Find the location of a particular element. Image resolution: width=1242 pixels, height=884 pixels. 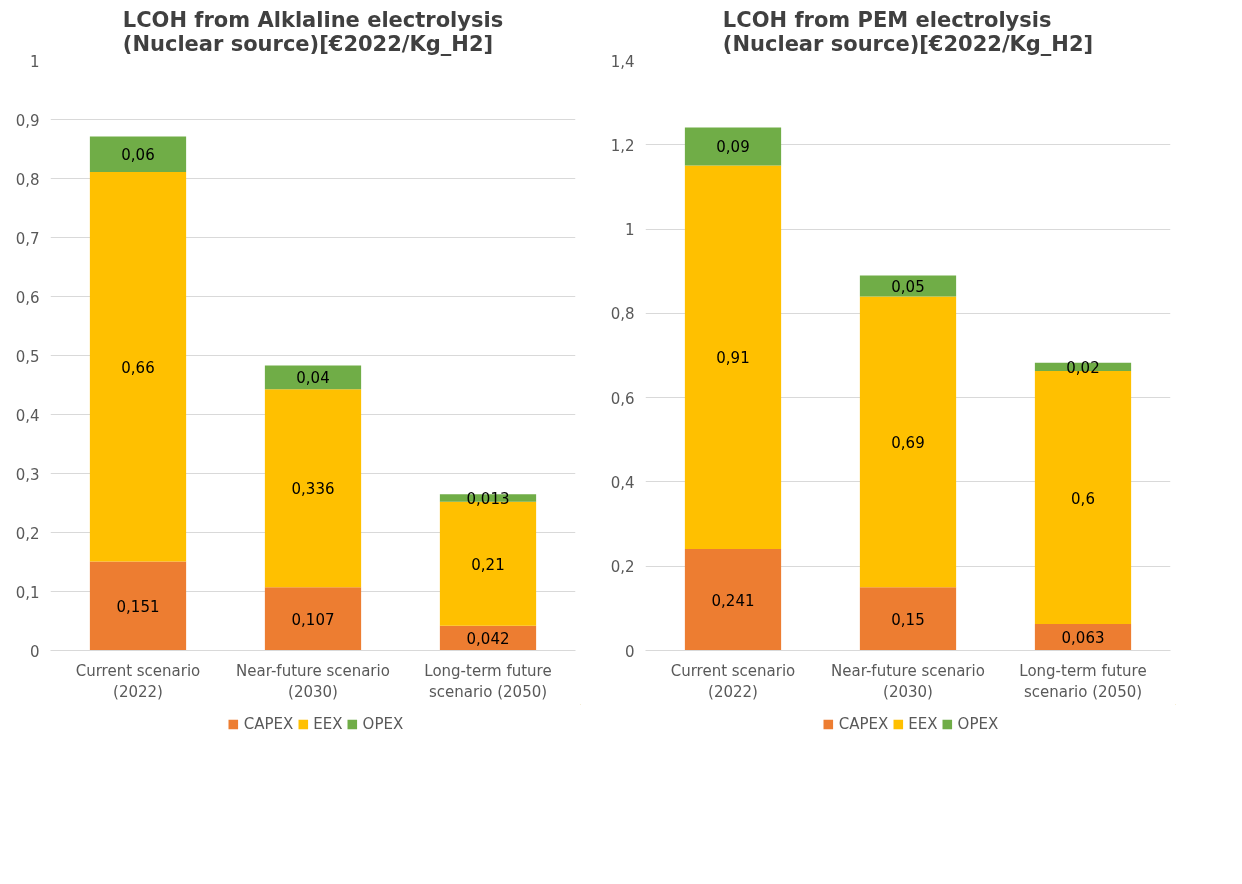

y-tick-label: 1,2 is located at coordinates (622, 145).